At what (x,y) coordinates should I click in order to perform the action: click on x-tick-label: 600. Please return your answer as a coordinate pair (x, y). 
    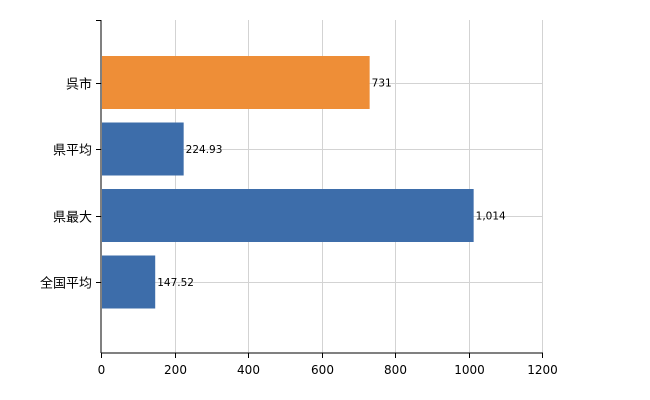
    Looking at the image, I should click on (322, 370).